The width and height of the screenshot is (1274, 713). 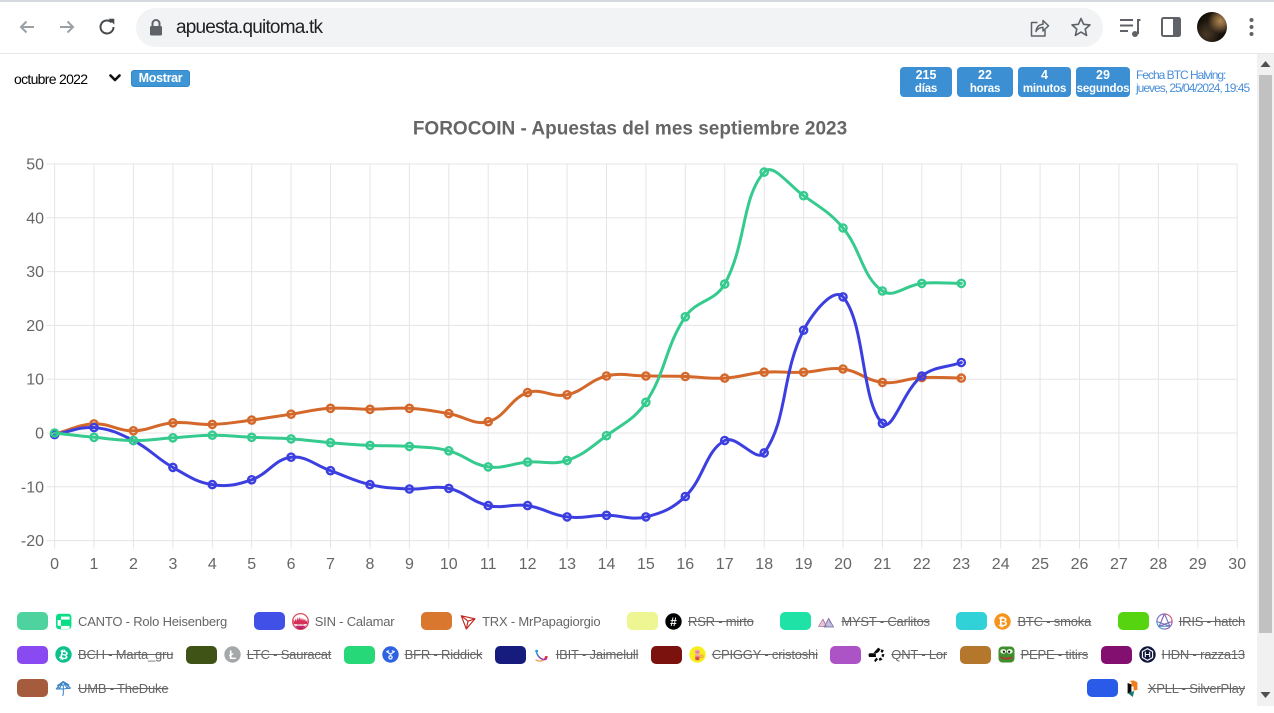 I want to click on svg-text: Ł, so click(x=232, y=656).